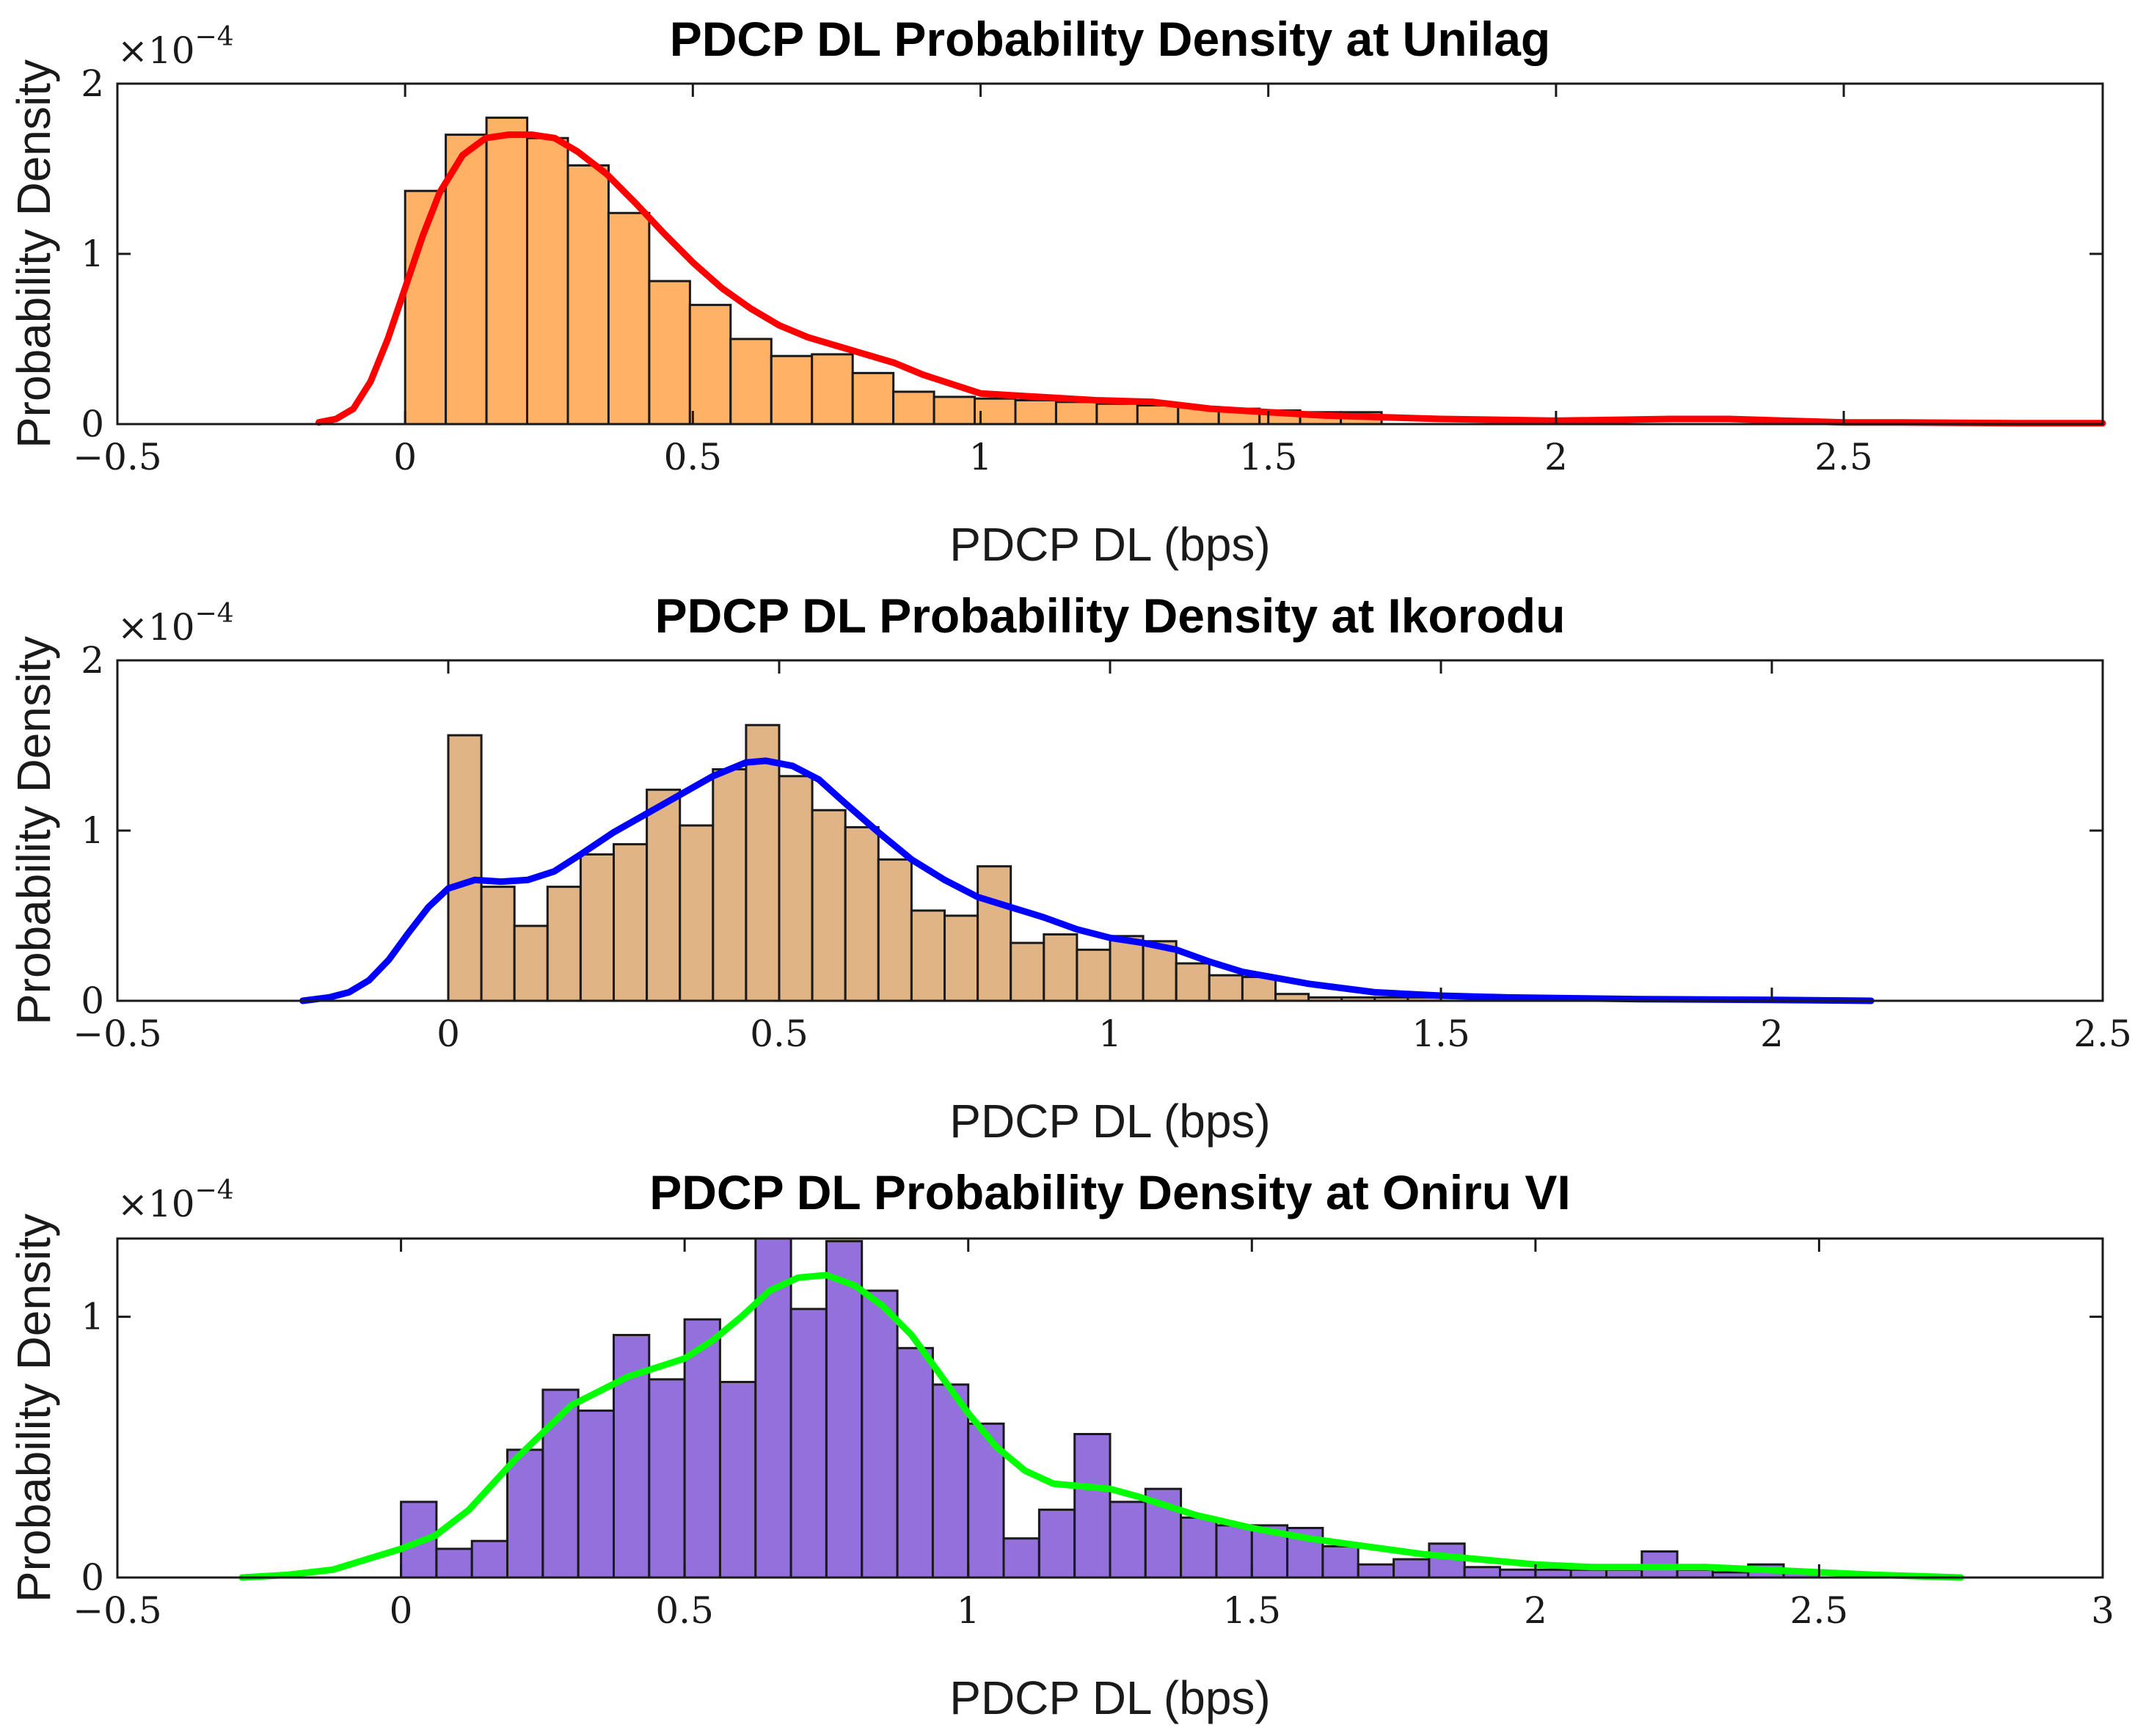  I want to click on y-axis-label-oniru-vi: Probability Density, so click(33, 1408).